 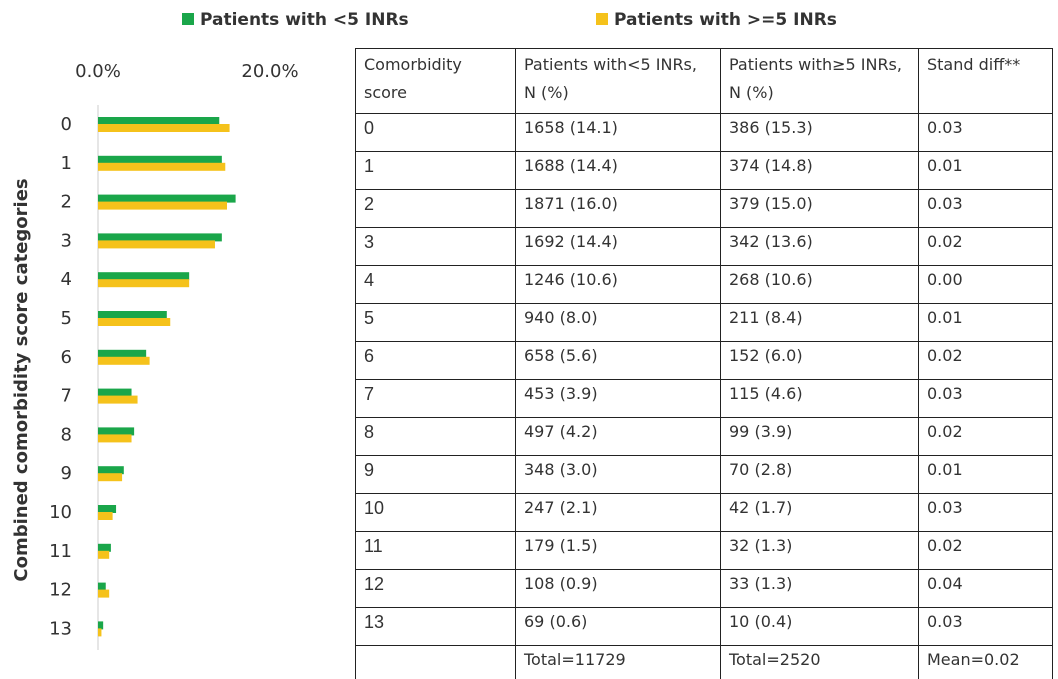 I want to click on table-cell: 108 (0.9), so click(x=618, y=588).